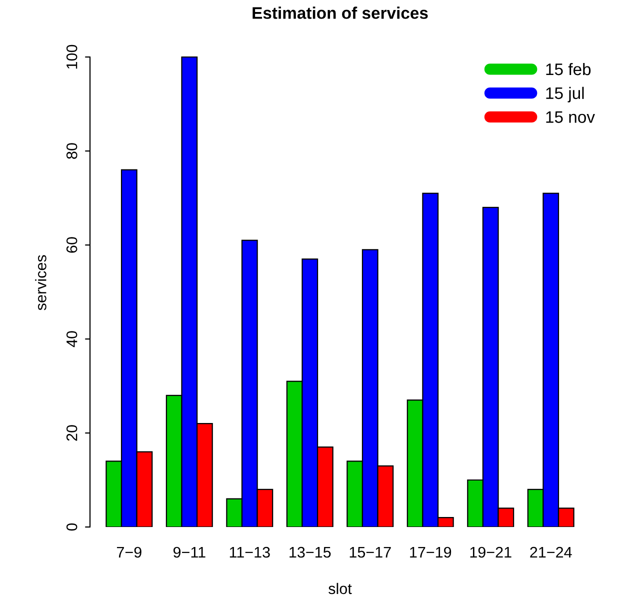  I want to click on y-tick-label: 100, so click(72, 56).